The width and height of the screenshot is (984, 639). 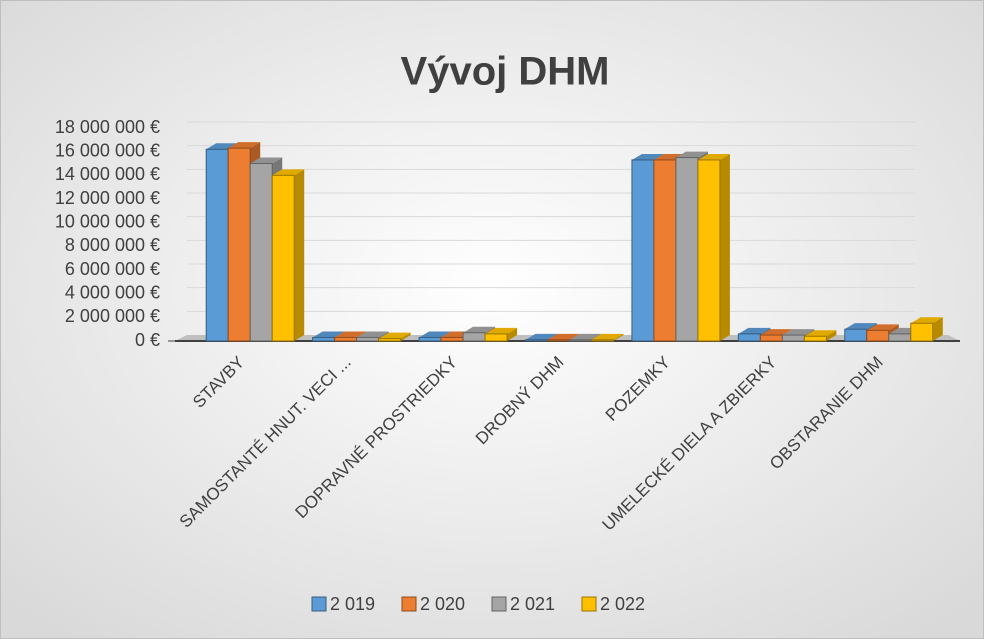 I want to click on y-tick-label: 16 000 000 €, so click(x=107, y=150).